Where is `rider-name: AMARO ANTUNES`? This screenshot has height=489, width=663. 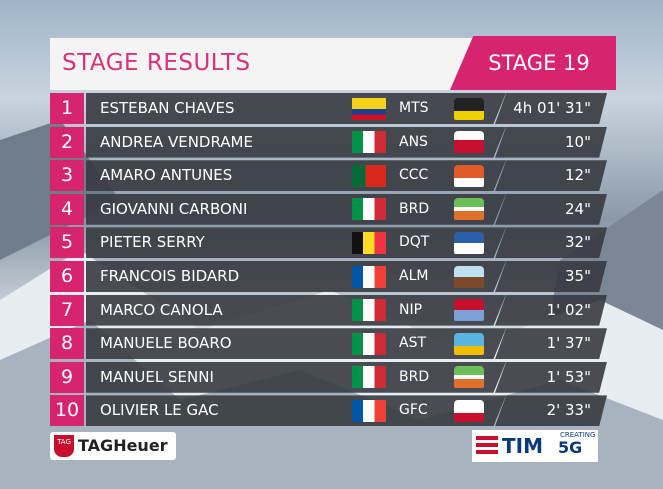 rider-name: AMARO ANTUNES is located at coordinates (296, 176).